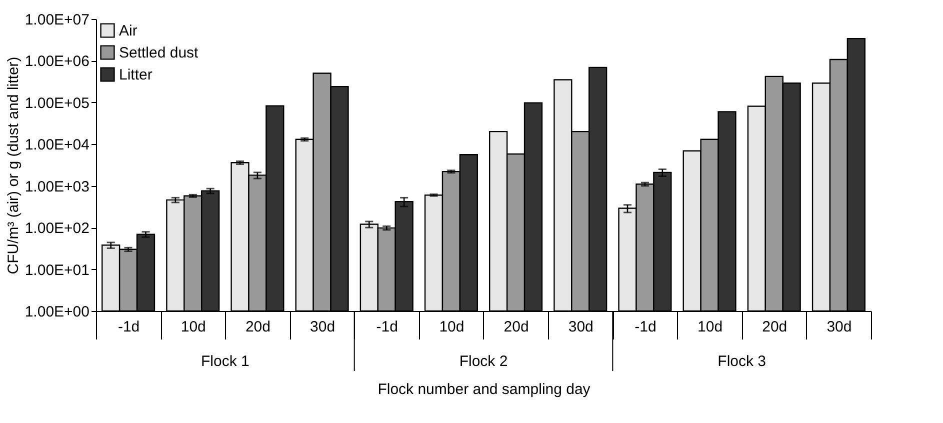 Image resolution: width=943 pixels, height=423 pixels. Describe the element at coordinates (225, 361) in the screenshot. I see `text: Flock 1` at that location.